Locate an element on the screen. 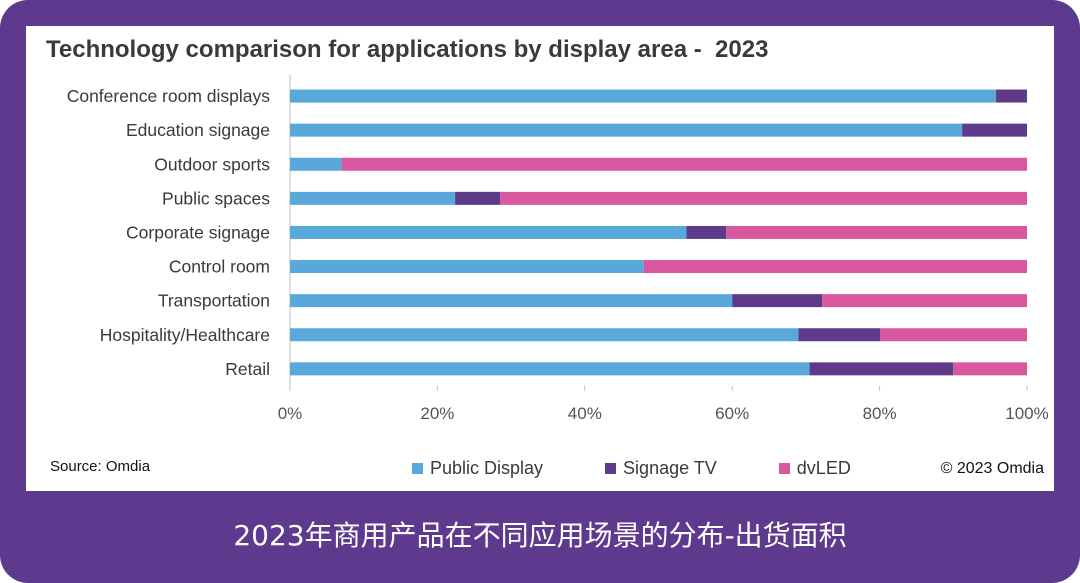 This screenshot has height=583, width=1080. chart-legend: Public Display Signage TV dvLED is located at coordinates (662, 468).